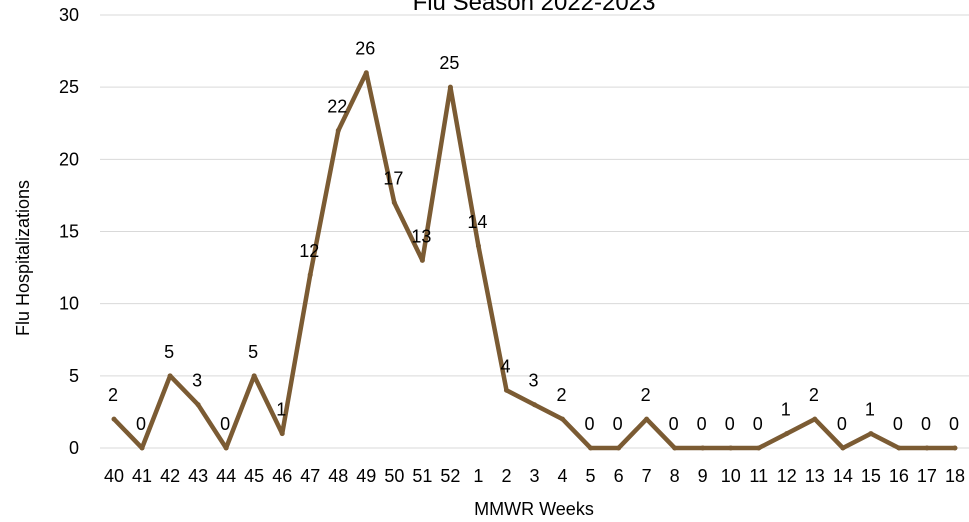  What do you see at coordinates (421, 236) in the screenshot?
I see `data-label: 13` at bounding box center [421, 236].